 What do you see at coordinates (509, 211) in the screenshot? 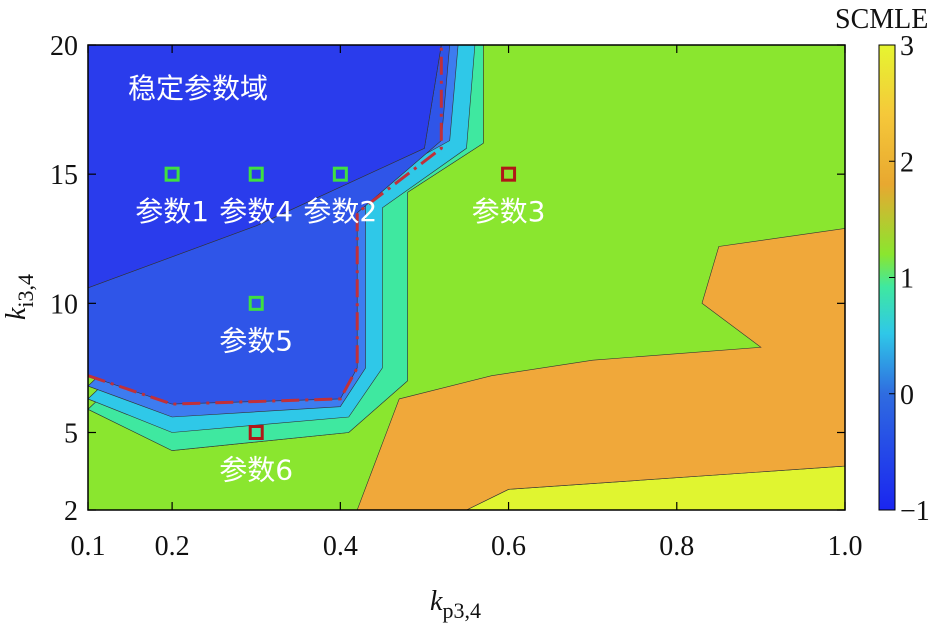
I see `parameter-label: 参数3` at bounding box center [509, 211].